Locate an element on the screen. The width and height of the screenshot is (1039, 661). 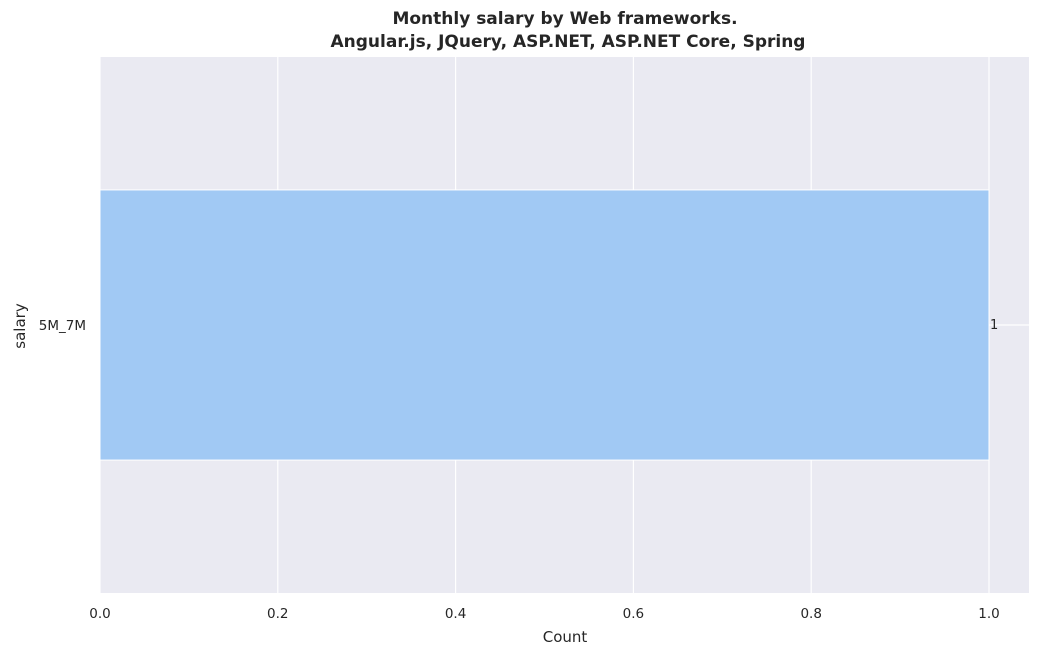
bar-data-label: 1 is located at coordinates (994, 325).